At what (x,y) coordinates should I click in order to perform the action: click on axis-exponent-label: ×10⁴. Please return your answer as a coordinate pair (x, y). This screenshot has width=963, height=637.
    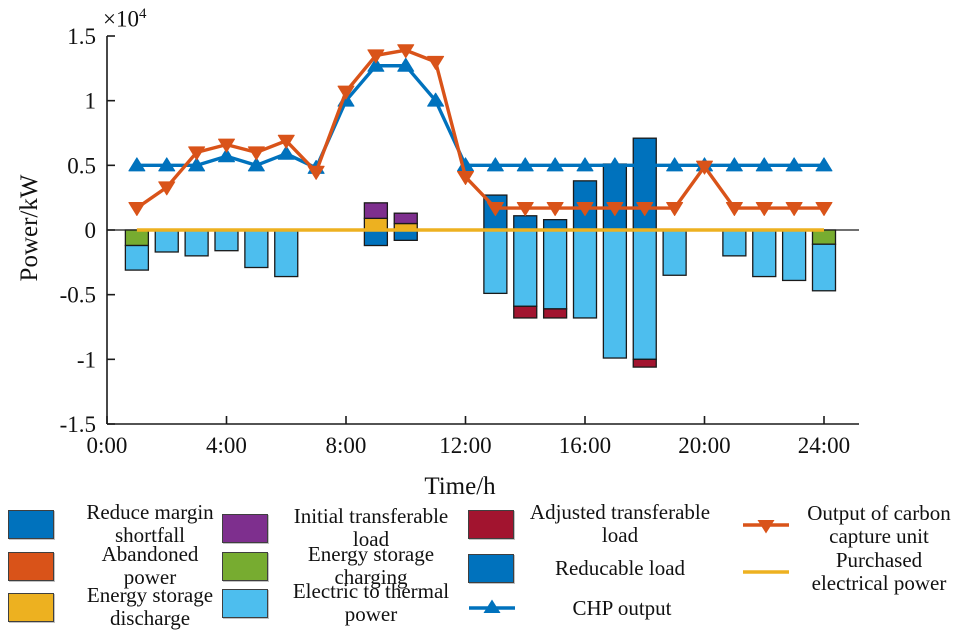
    Looking at the image, I should click on (124, 19).